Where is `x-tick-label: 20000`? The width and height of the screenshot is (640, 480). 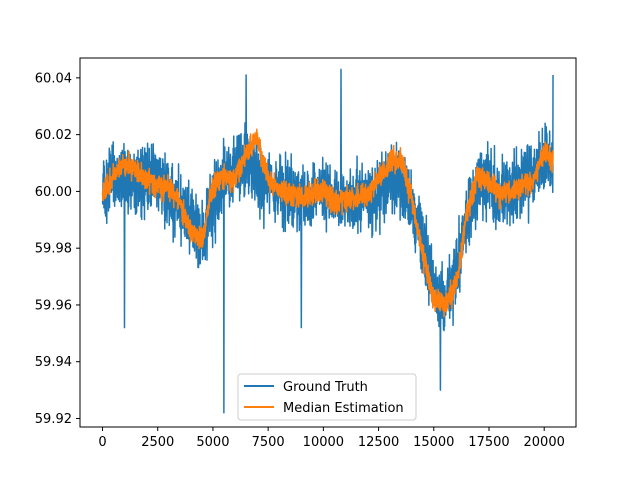
x-tick-label: 20000 is located at coordinates (544, 442).